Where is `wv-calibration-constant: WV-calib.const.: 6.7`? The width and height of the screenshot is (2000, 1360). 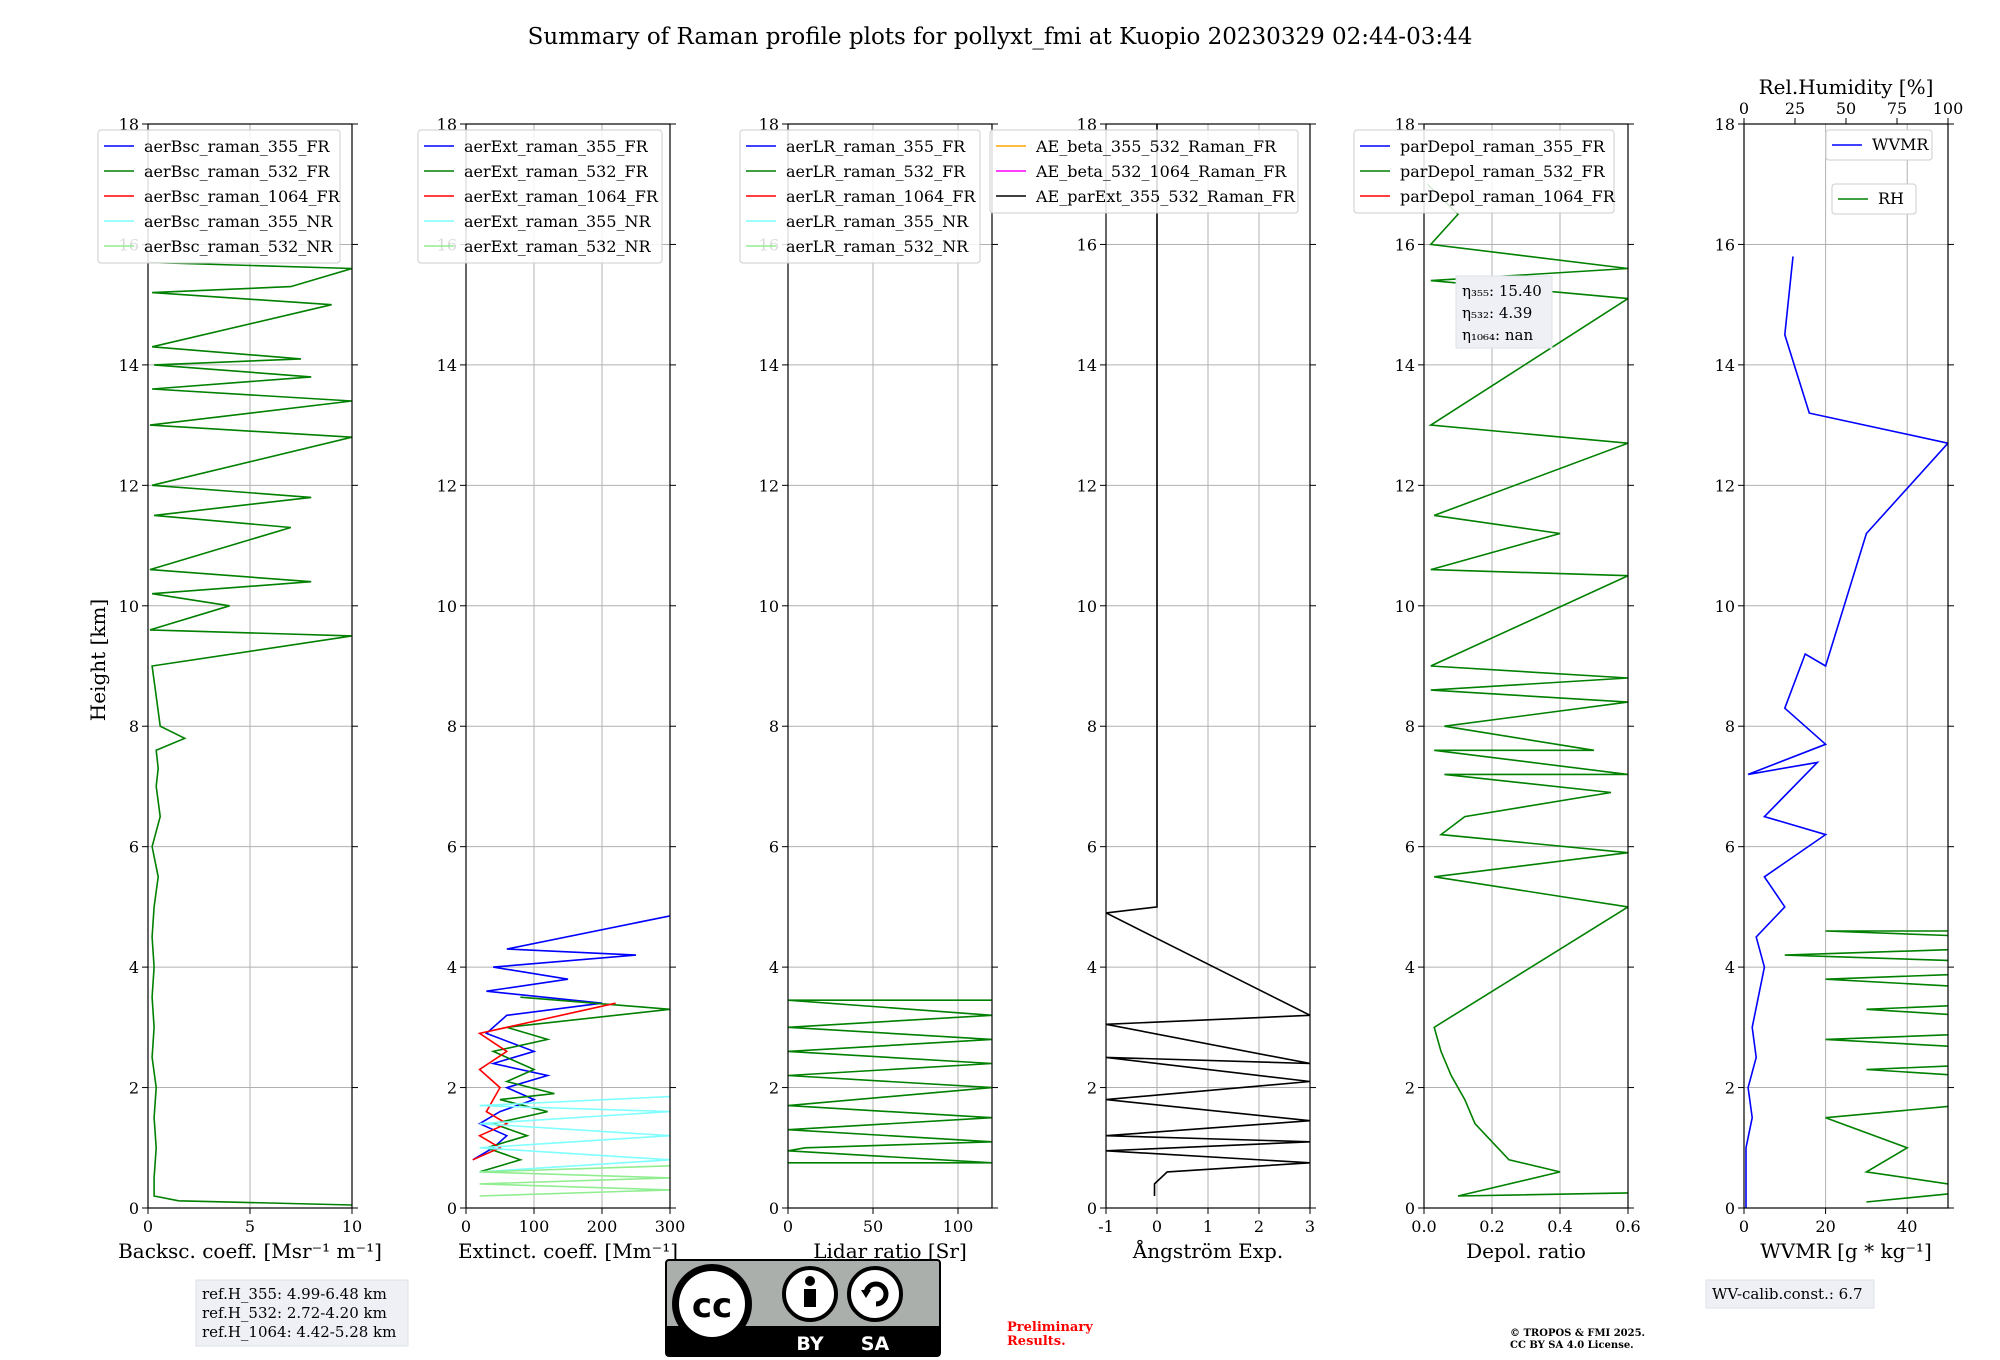
wv-calibration-constant: WV-calib.const.: 6.7 is located at coordinates (1787, 1294).